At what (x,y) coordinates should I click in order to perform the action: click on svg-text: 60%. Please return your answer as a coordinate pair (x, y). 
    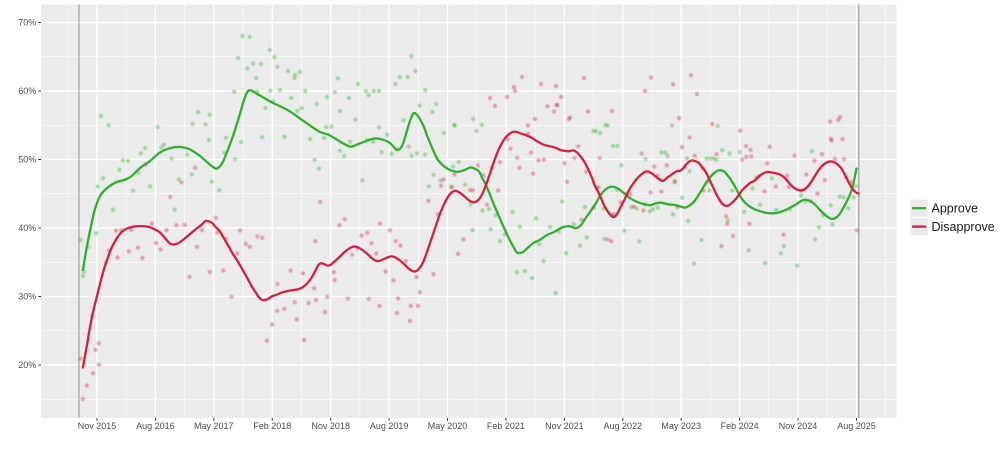
    Looking at the image, I should click on (27, 91).